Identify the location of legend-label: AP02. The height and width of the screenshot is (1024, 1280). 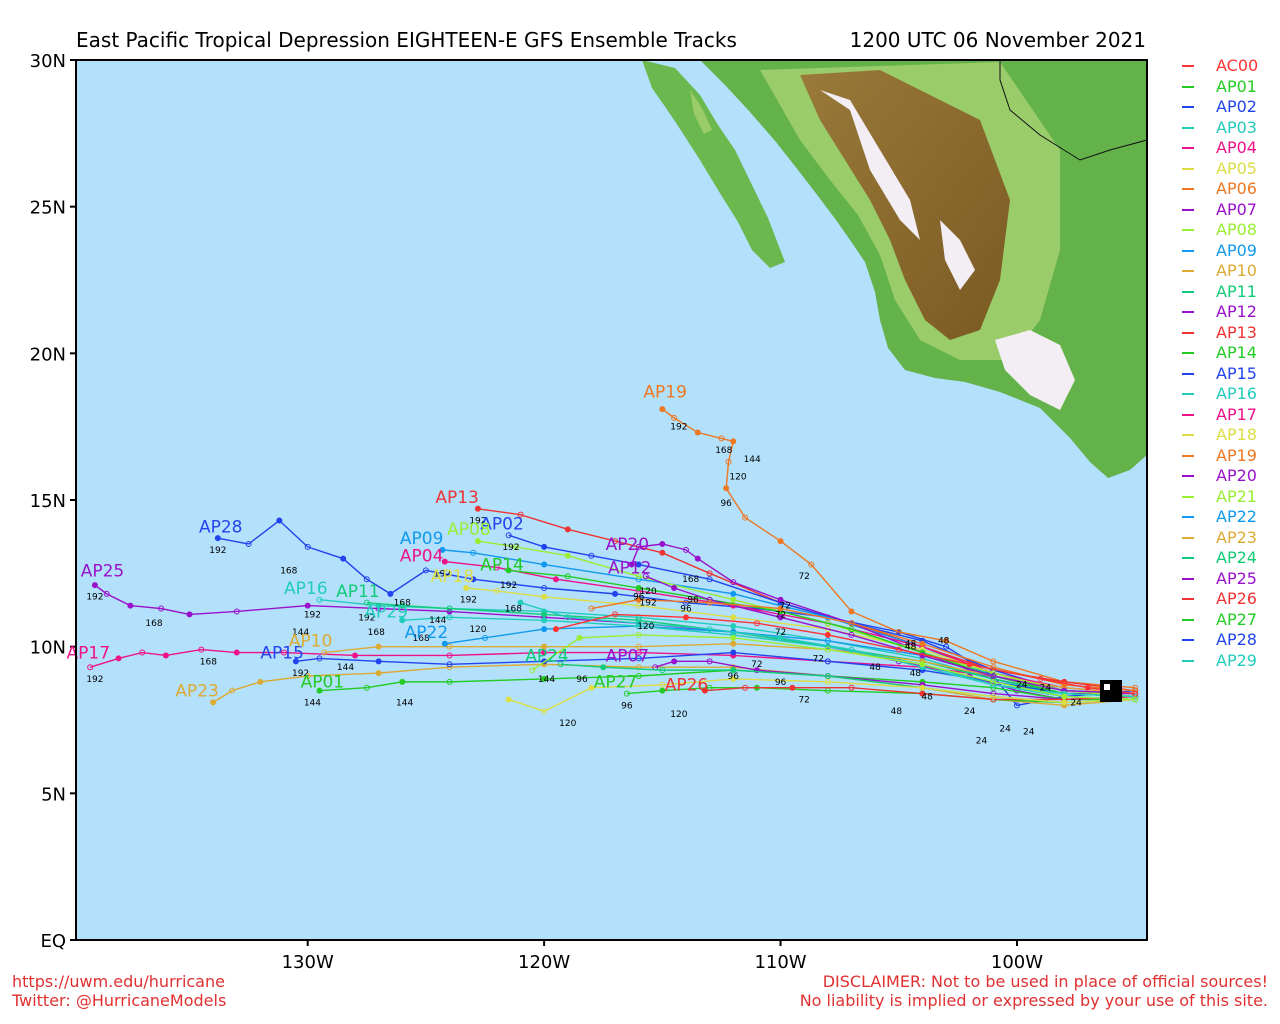
(1236, 106).